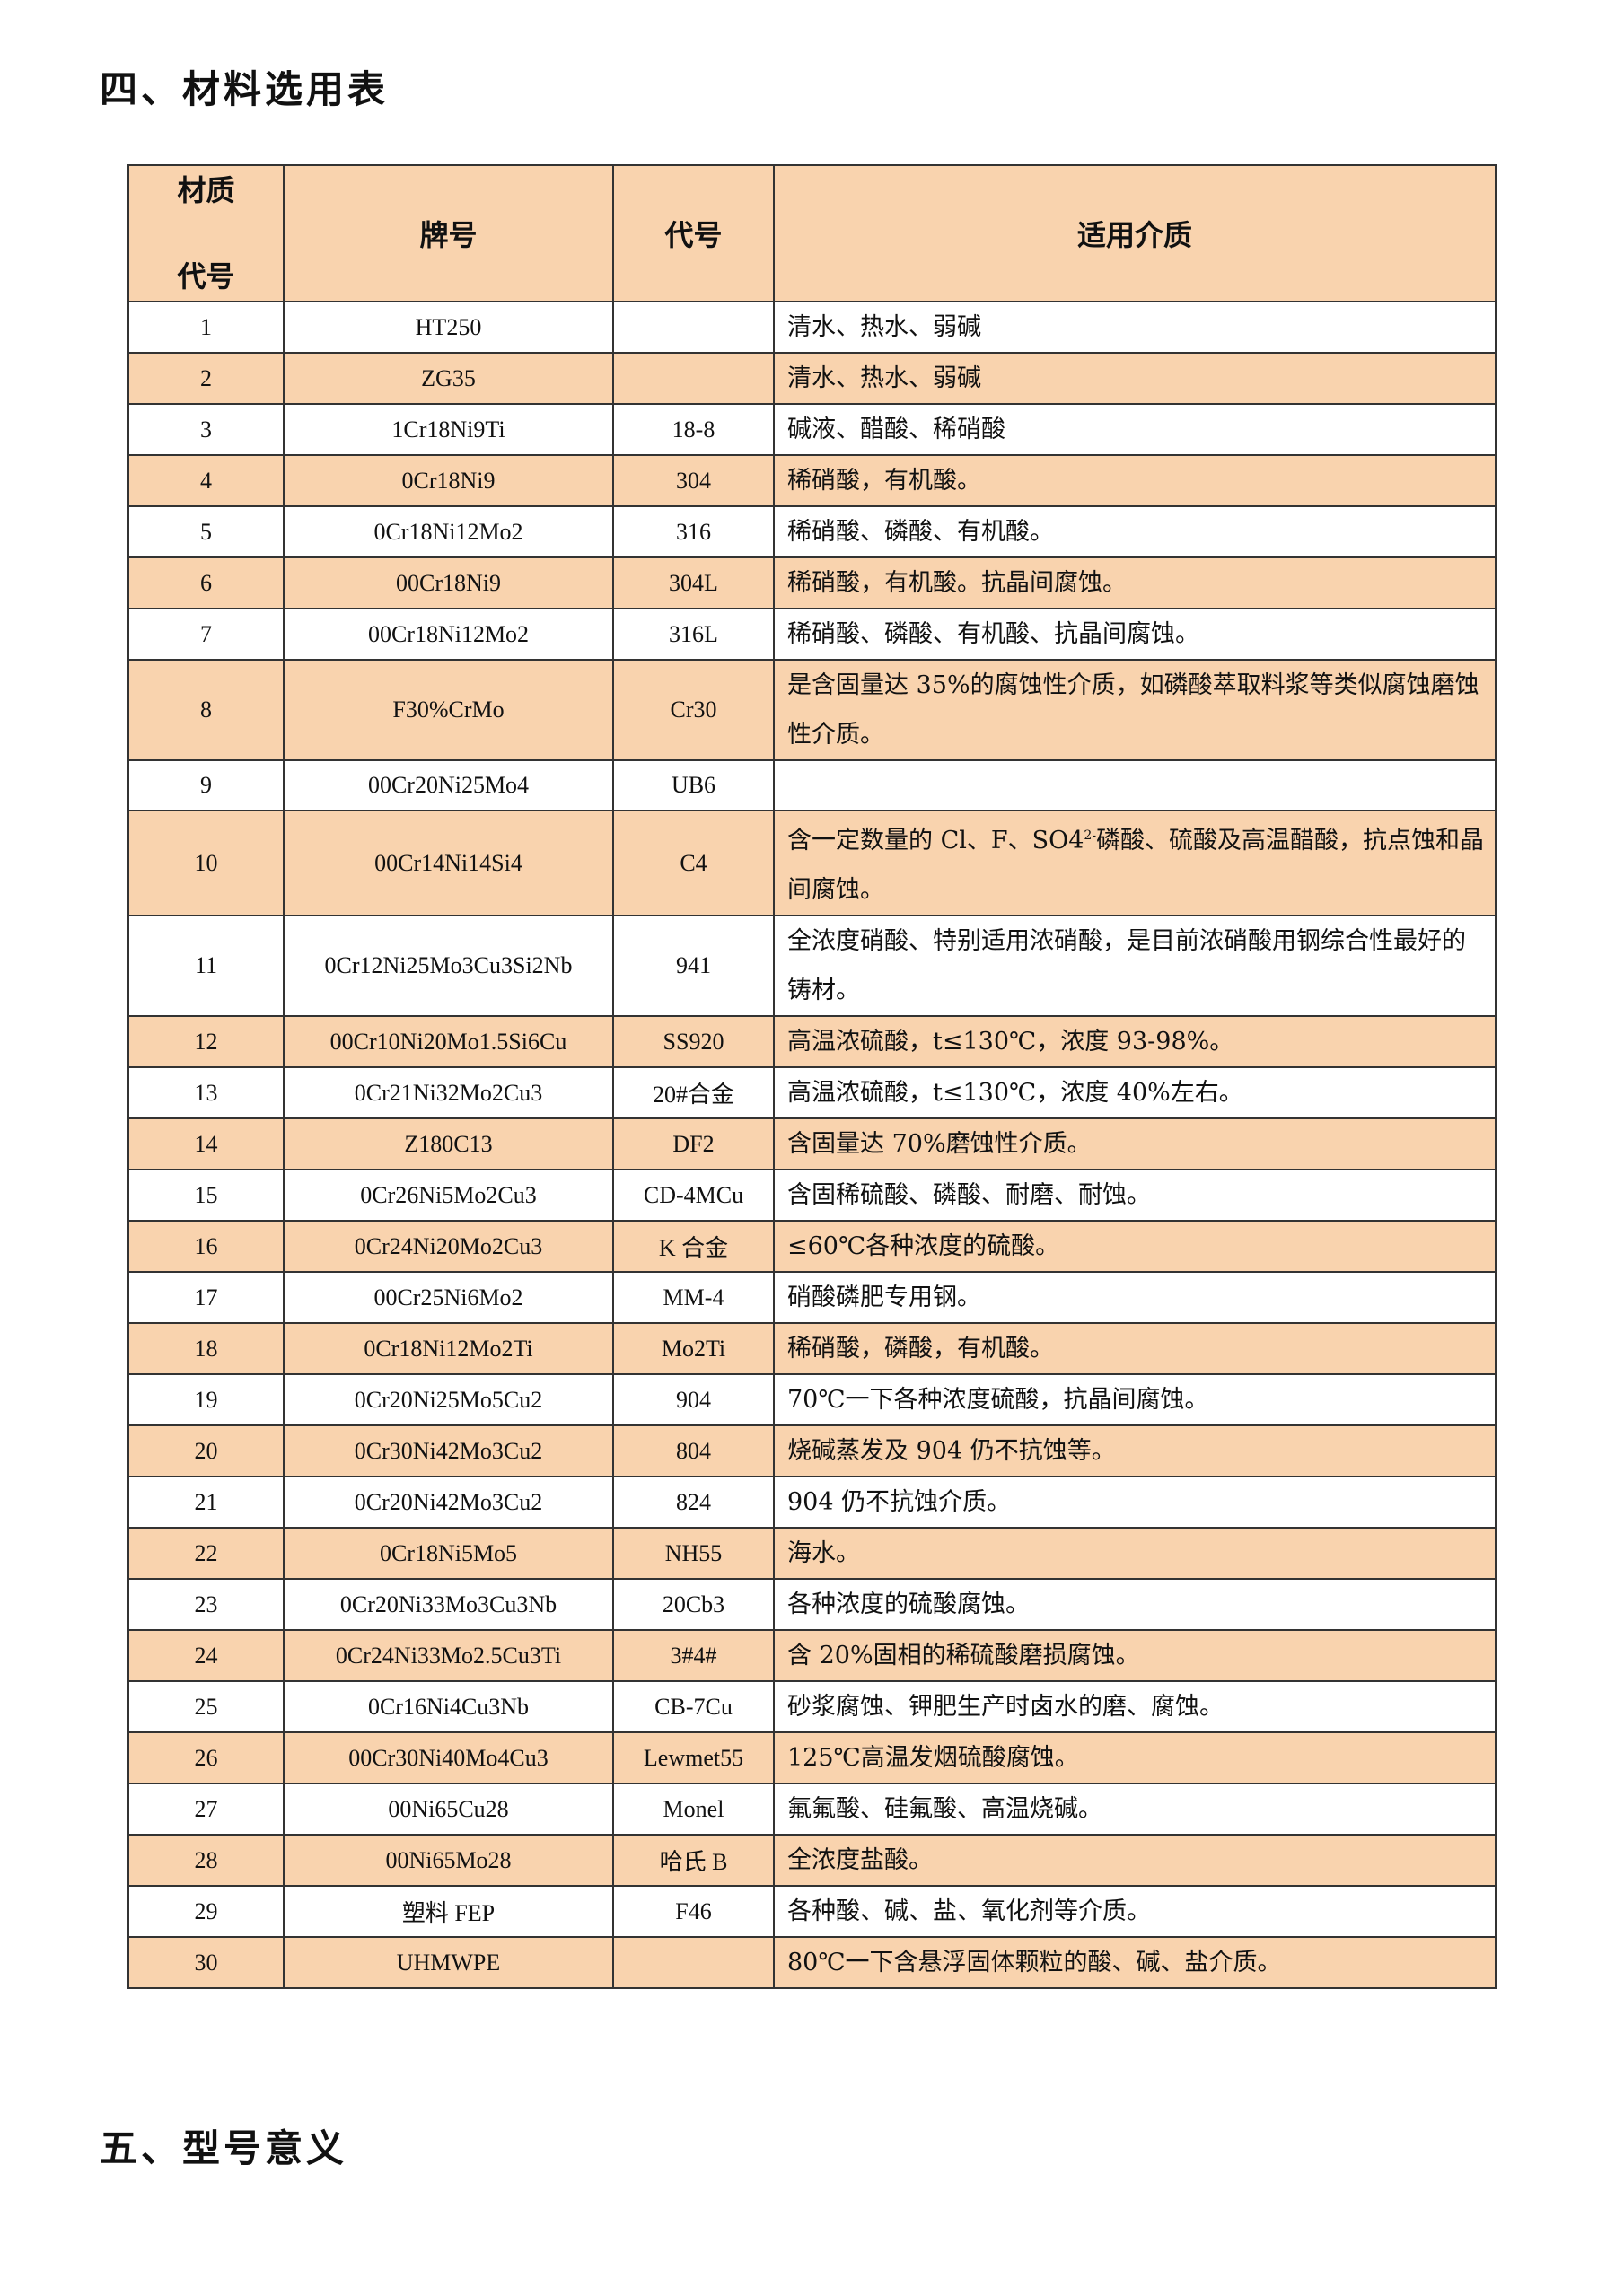  I want to click on cell-media: ≤60℃各种浓度的硫酸。, so click(1135, 1246).